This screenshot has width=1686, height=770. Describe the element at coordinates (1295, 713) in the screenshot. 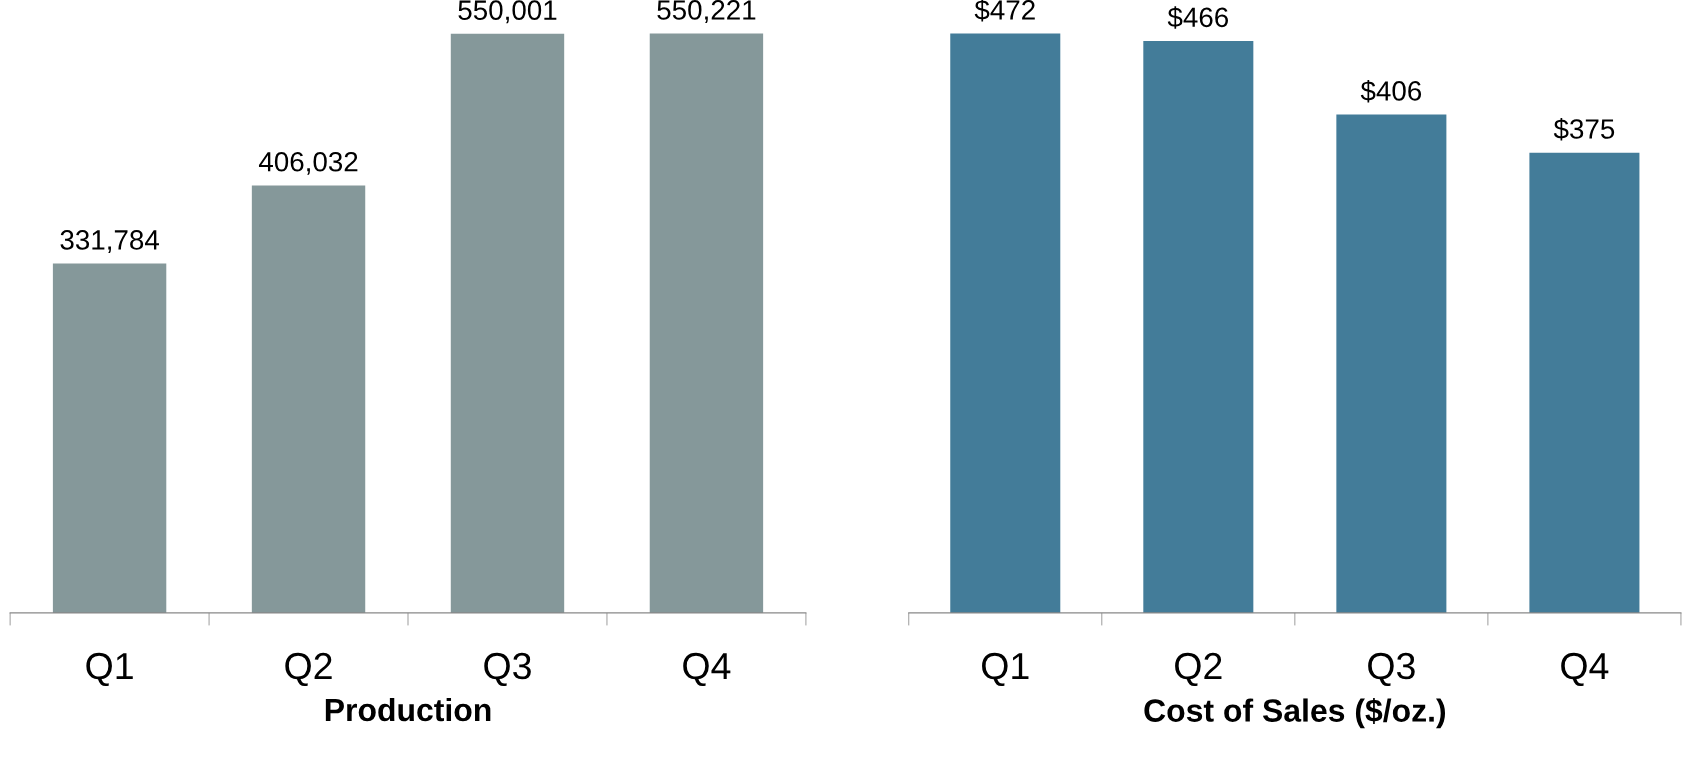

I see `x-axis-title: Cost of Sales ($/oz.)` at that location.